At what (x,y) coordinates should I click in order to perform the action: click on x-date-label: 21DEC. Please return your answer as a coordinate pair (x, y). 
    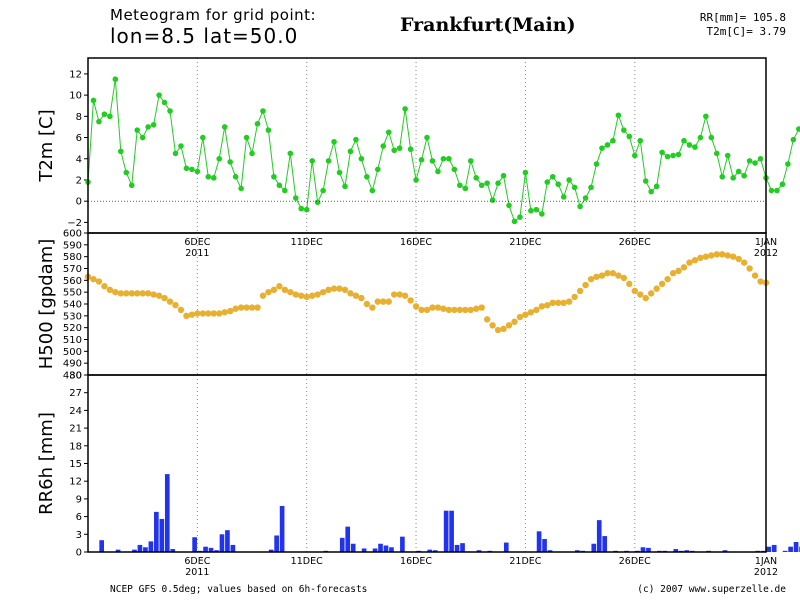
    Looking at the image, I should click on (525, 242).